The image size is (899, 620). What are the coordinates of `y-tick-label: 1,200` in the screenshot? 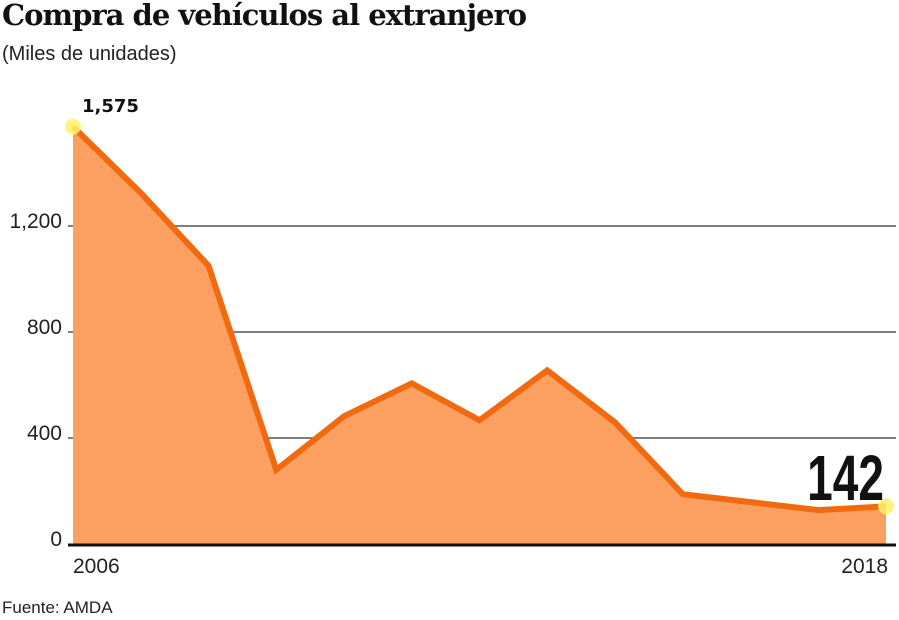 It's located at (35, 221).